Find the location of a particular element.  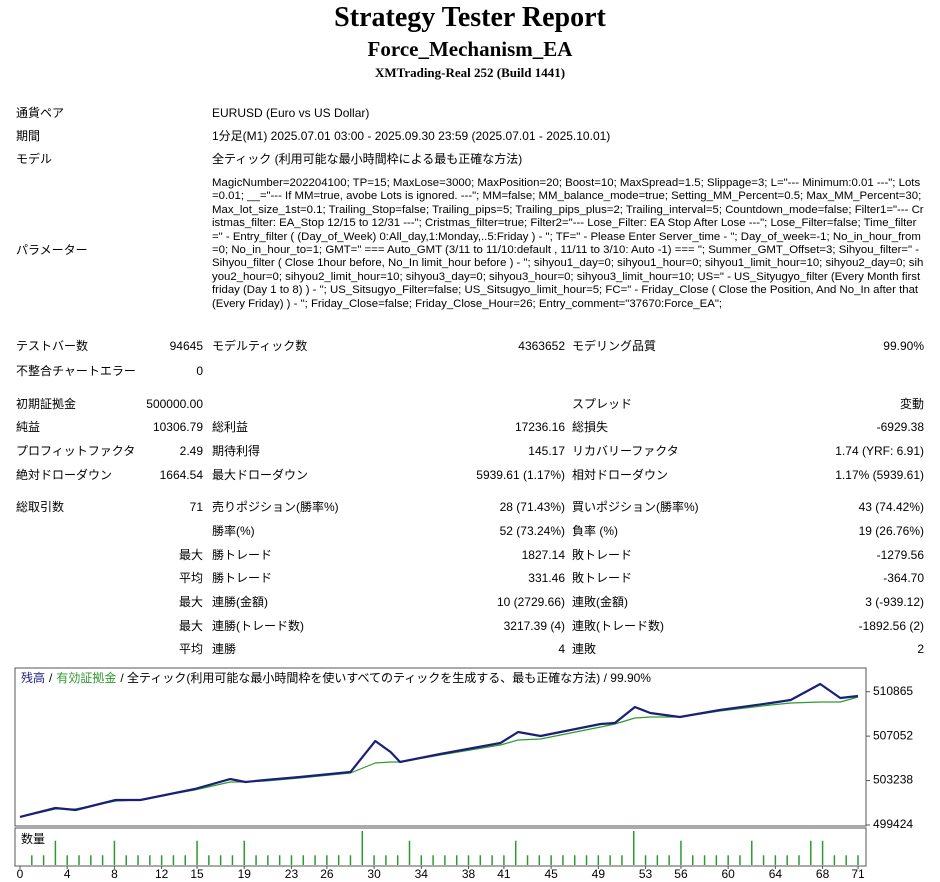

stat-label: リカバリーファクタ is located at coordinates (625, 451).